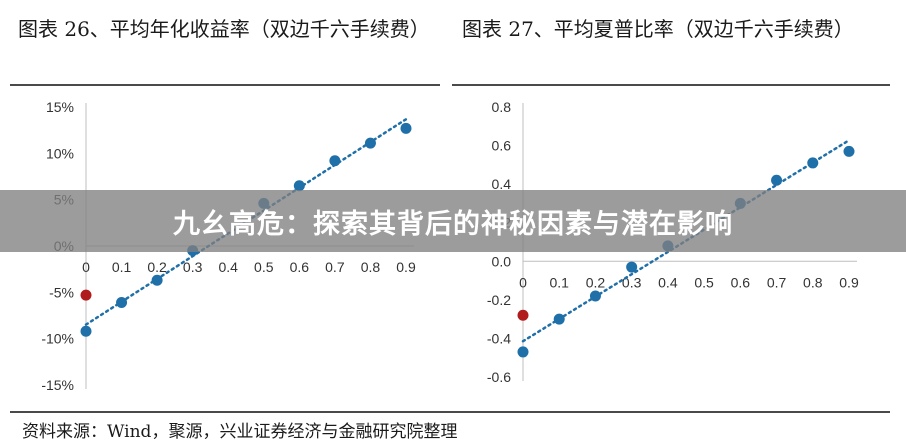 This screenshot has width=906, height=445. What do you see at coordinates (499, 300) in the screenshot?
I see `y-tick-label: -0.2` at bounding box center [499, 300].